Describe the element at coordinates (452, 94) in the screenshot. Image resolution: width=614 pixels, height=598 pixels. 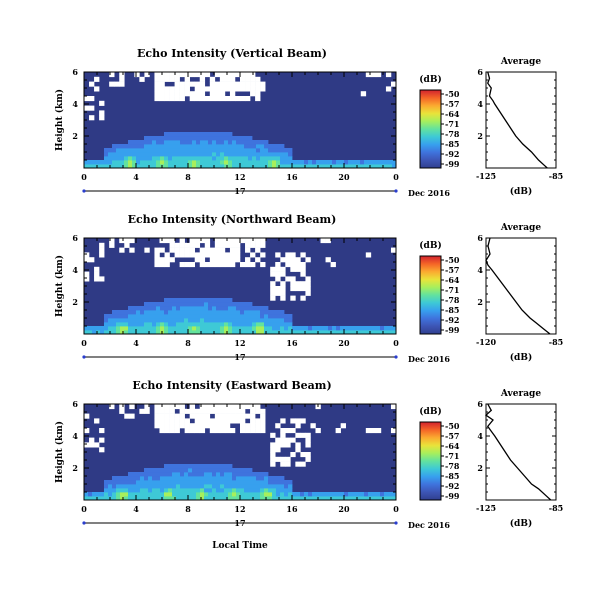
I see `colorbar-tick-label: -50` at that location.